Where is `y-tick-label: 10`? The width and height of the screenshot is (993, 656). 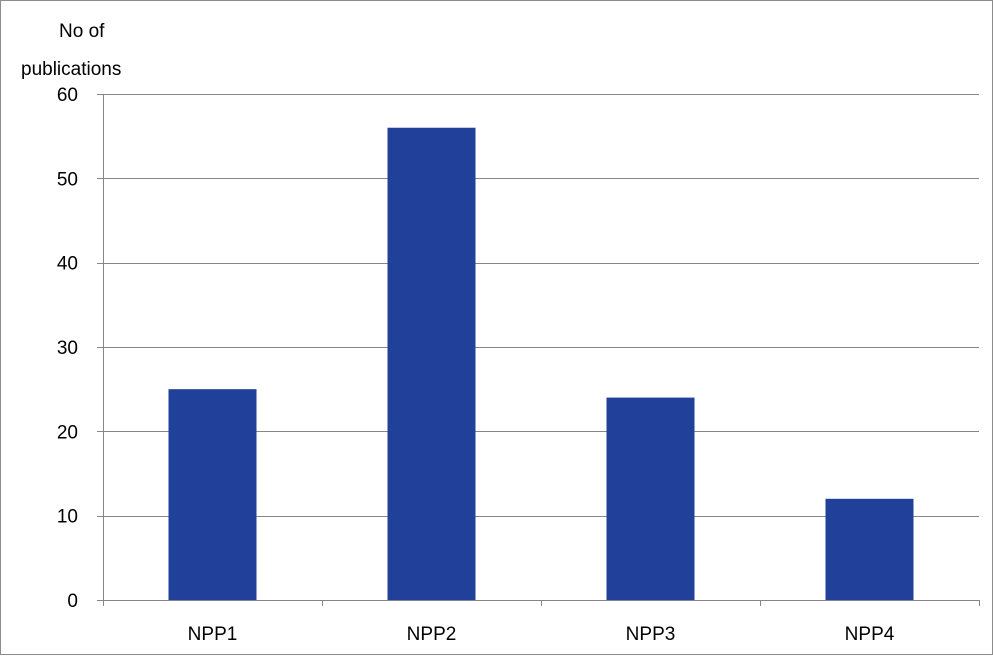
y-tick-label: 10 is located at coordinates (67, 517).